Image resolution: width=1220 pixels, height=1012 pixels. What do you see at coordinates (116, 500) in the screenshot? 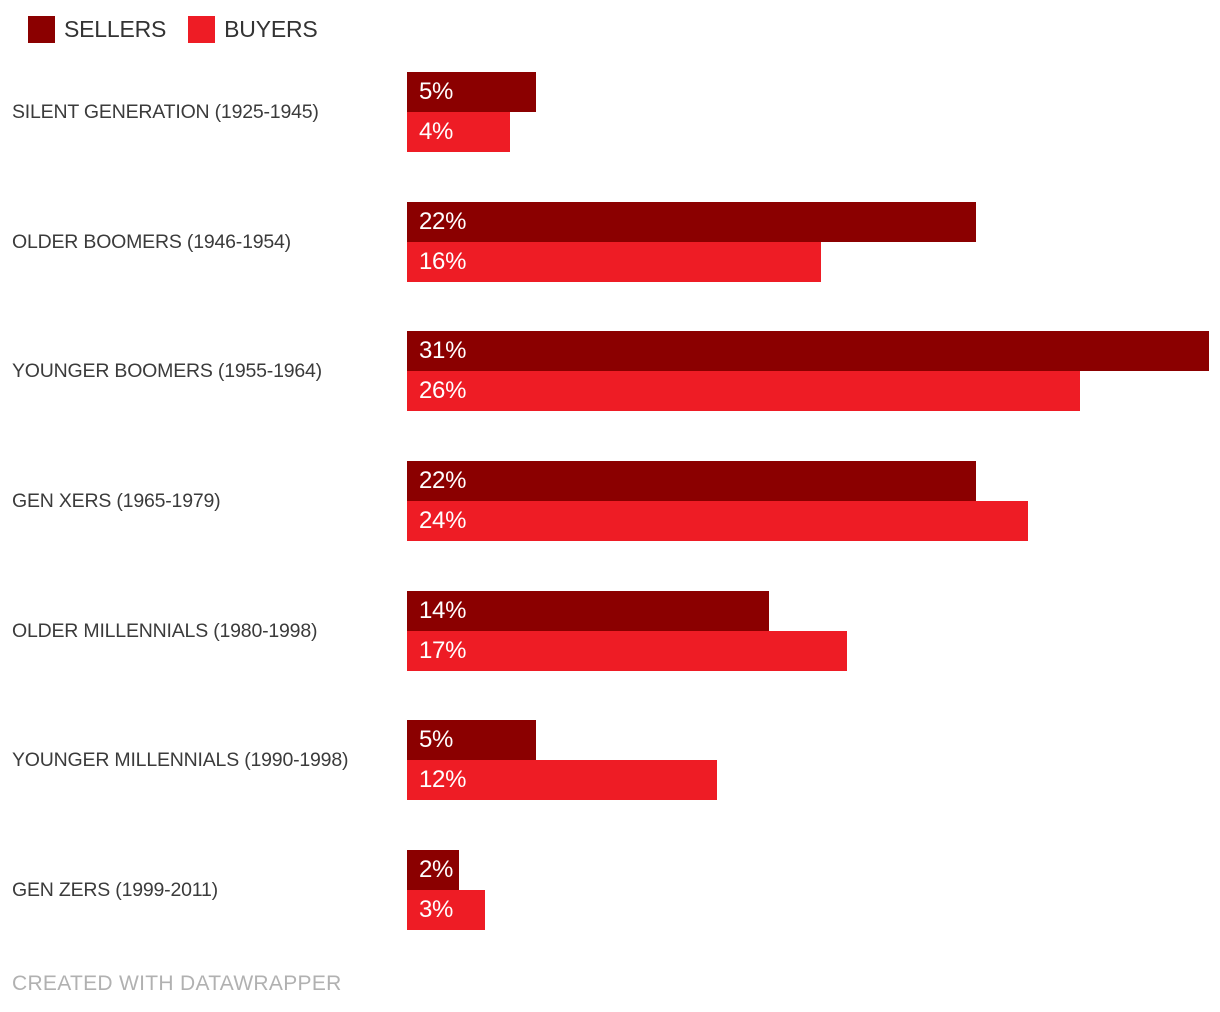
I see `category-label: GEN XERS (1965-1979)` at bounding box center [116, 500].